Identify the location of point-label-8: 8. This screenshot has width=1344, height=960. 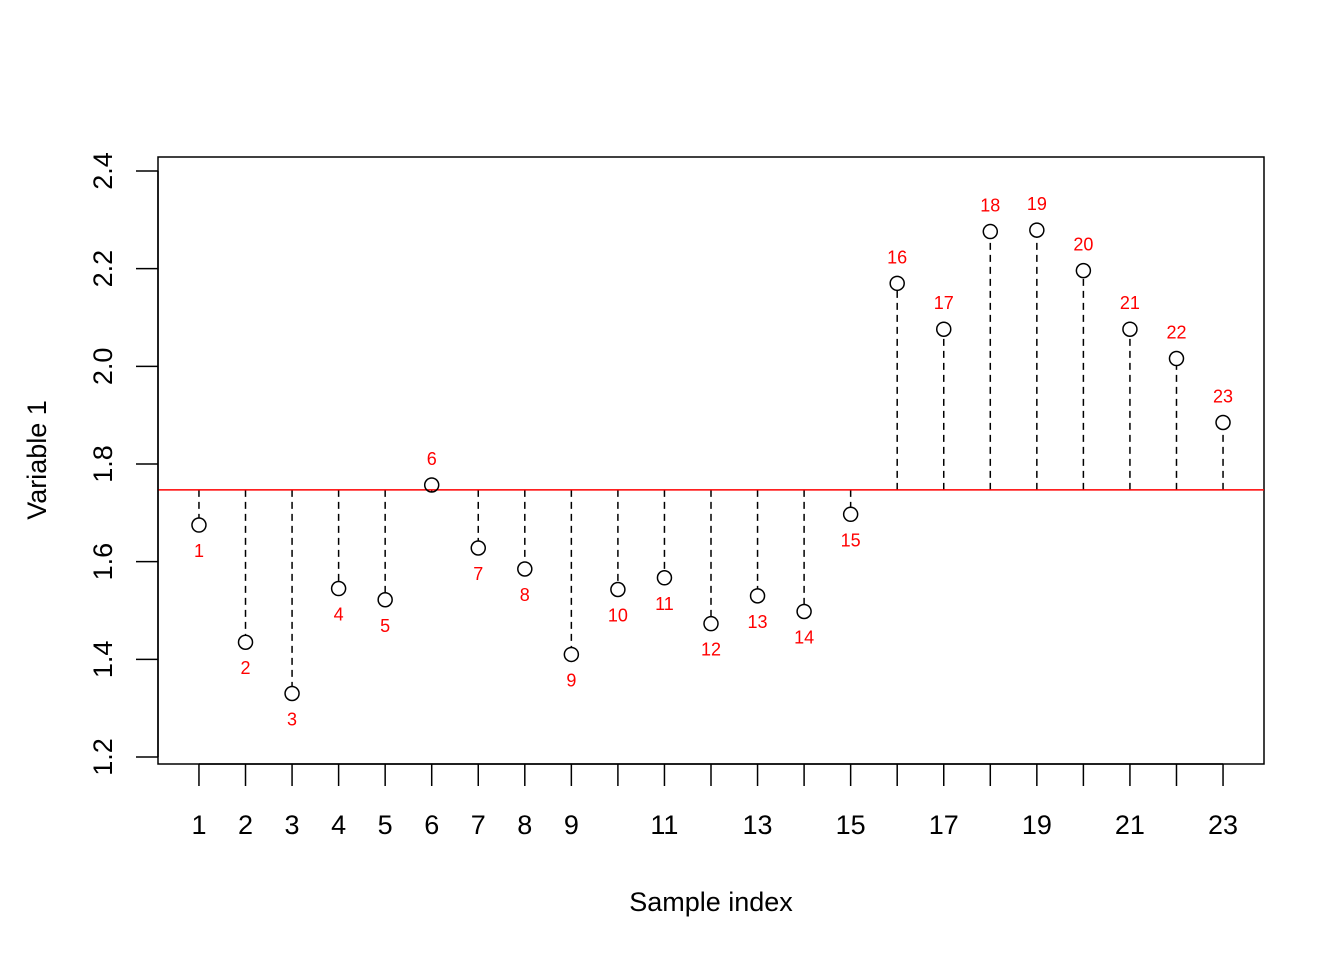
(525, 595).